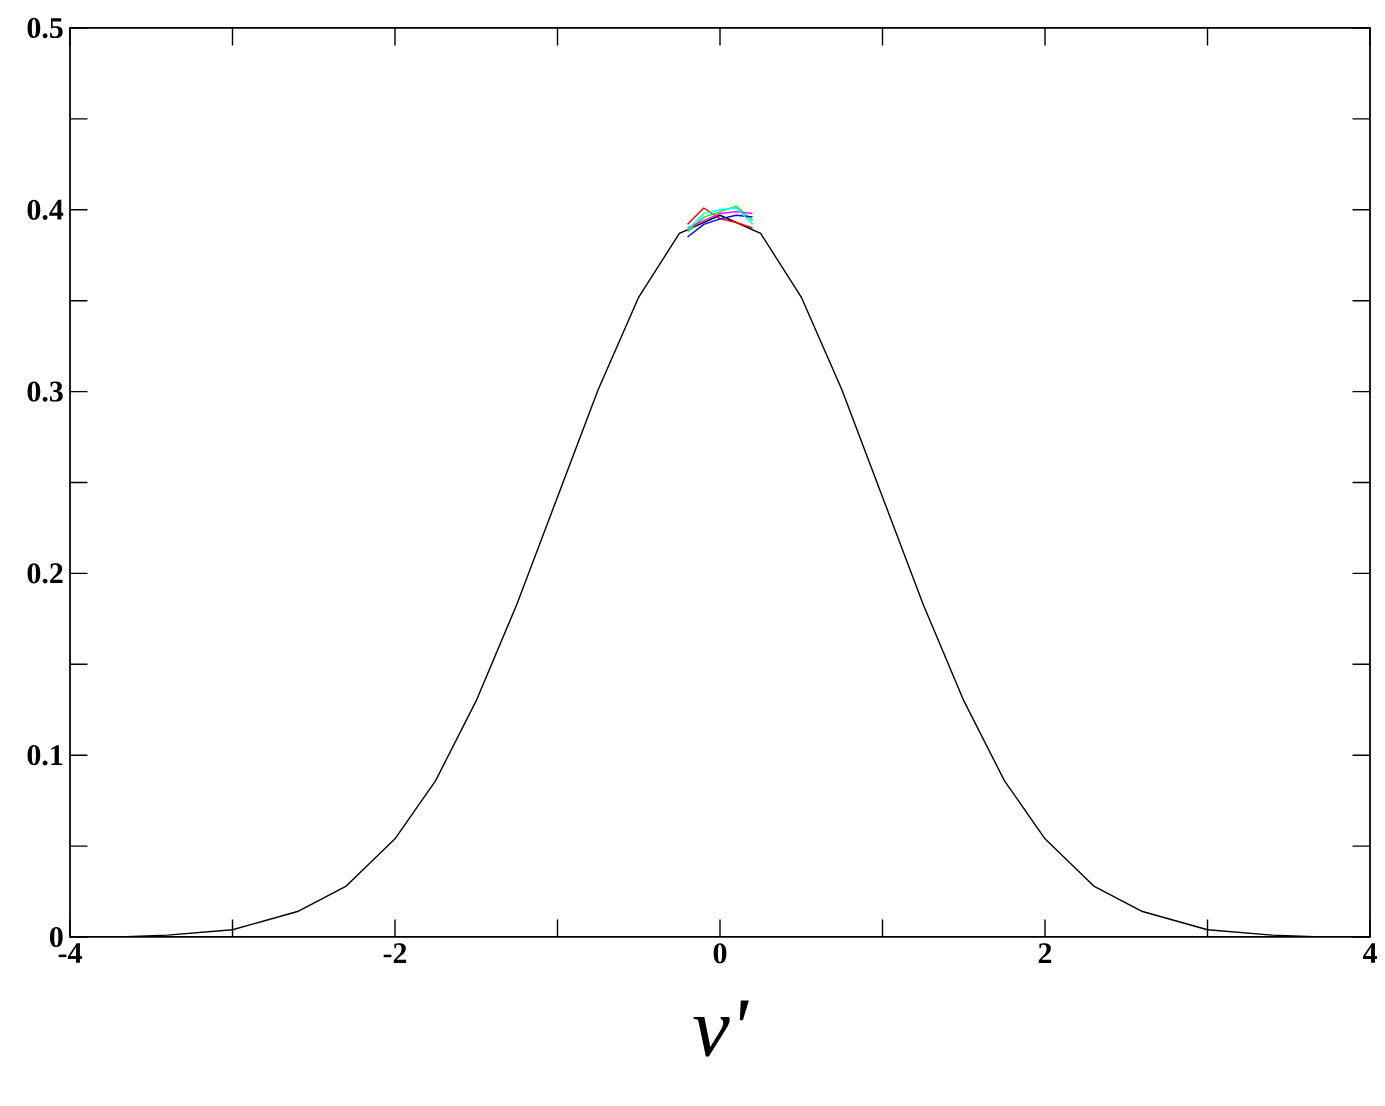 This screenshot has height=1106, width=1385. Describe the element at coordinates (721, 1028) in the screenshot. I see `x-axis-title: ν'` at that location.